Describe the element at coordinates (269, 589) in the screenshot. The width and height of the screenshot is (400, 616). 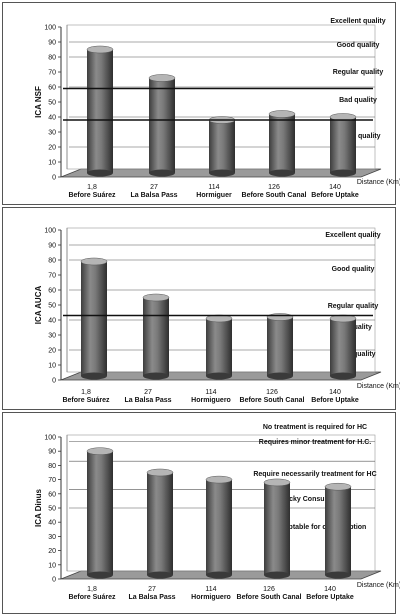
I see `x-distance-label: 126` at that location.